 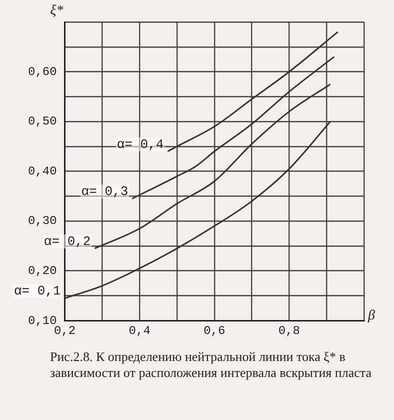 I want to click on y-axis-title: ξ*, so click(x=57, y=11).